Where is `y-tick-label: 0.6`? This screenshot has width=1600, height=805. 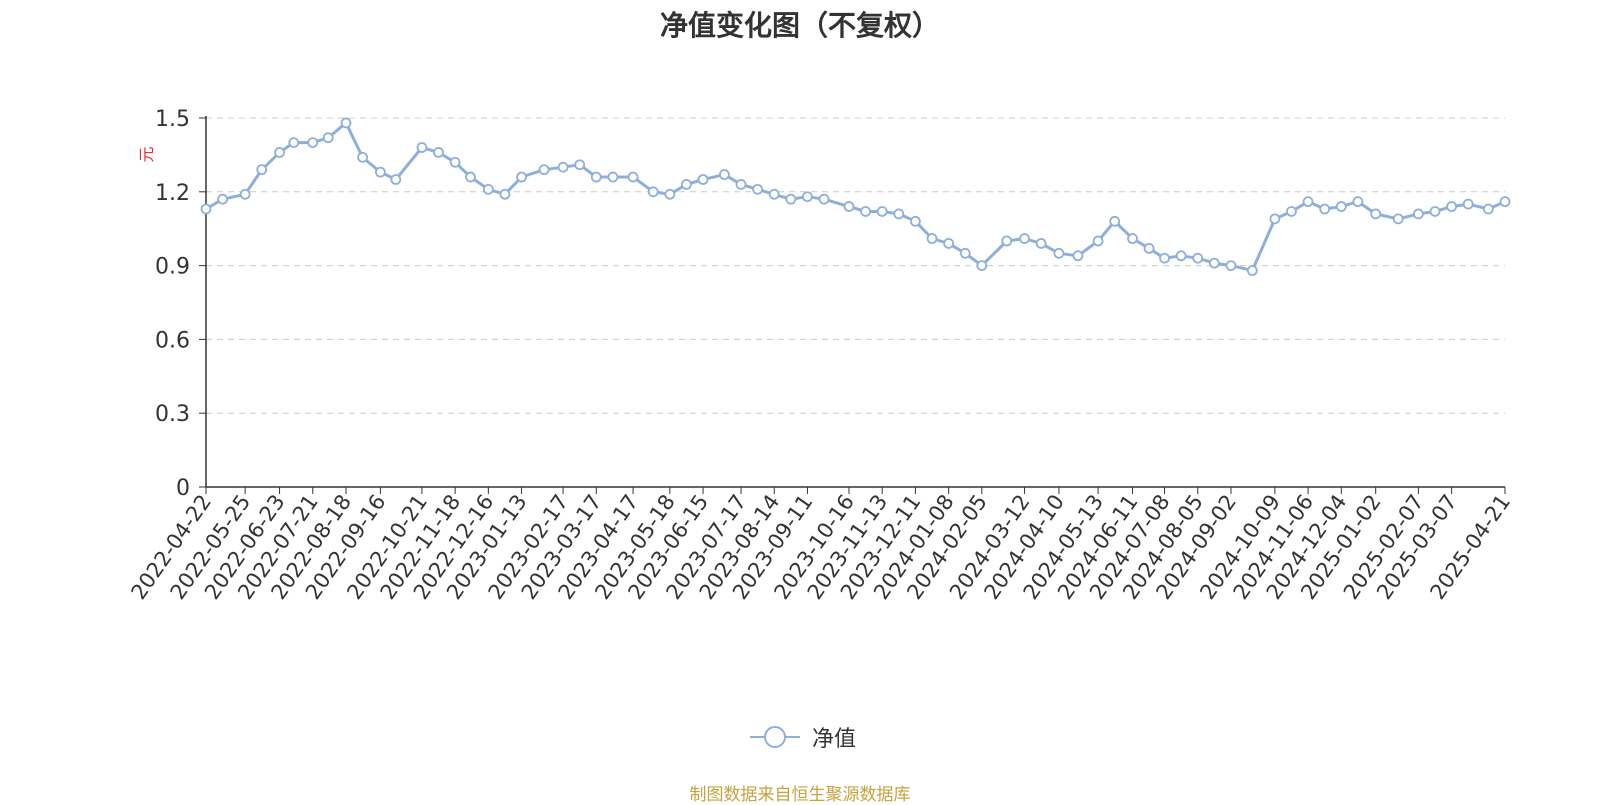
y-tick-label: 0.6 is located at coordinates (172, 340).